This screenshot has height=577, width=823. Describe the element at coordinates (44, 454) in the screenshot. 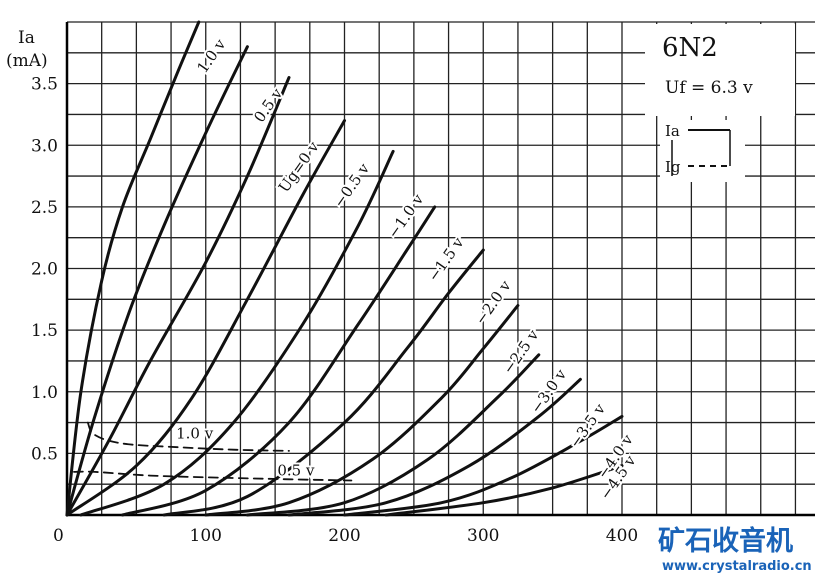

I see `y-tick-label: 0.5` at that location.